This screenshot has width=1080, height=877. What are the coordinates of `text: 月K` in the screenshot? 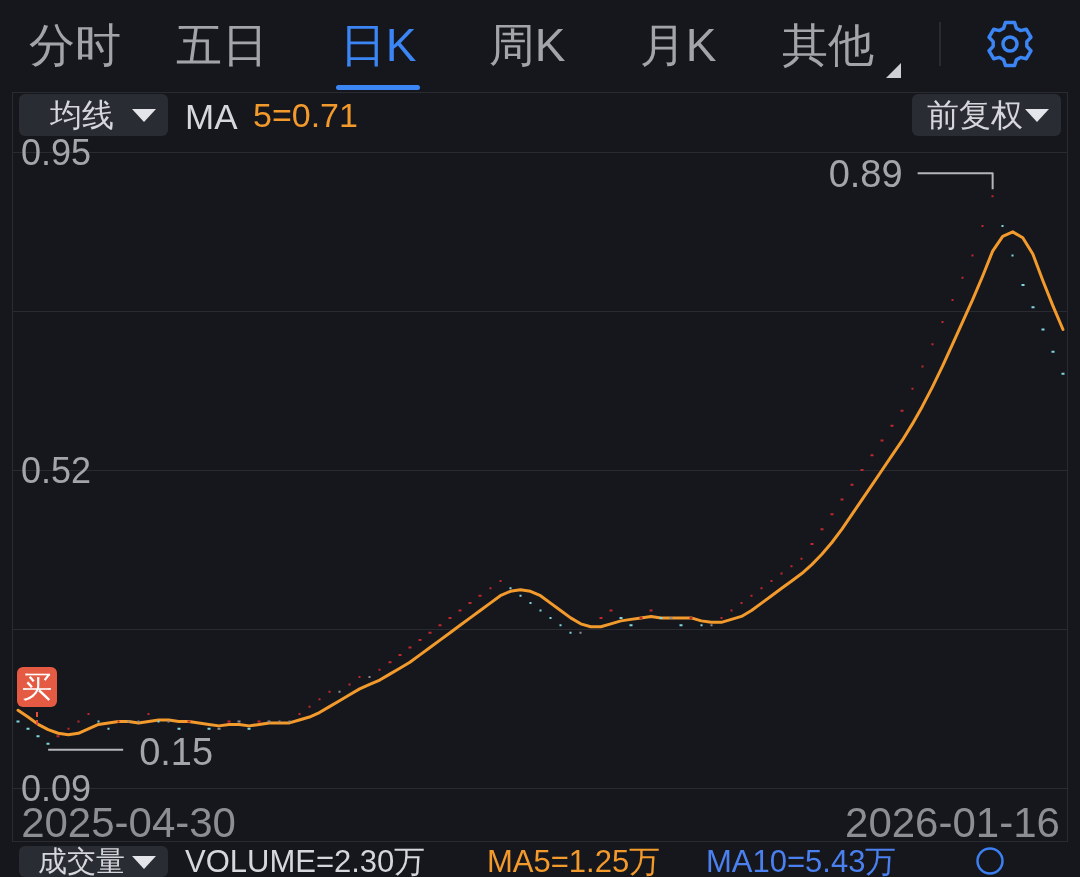 It's located at (678, 45).